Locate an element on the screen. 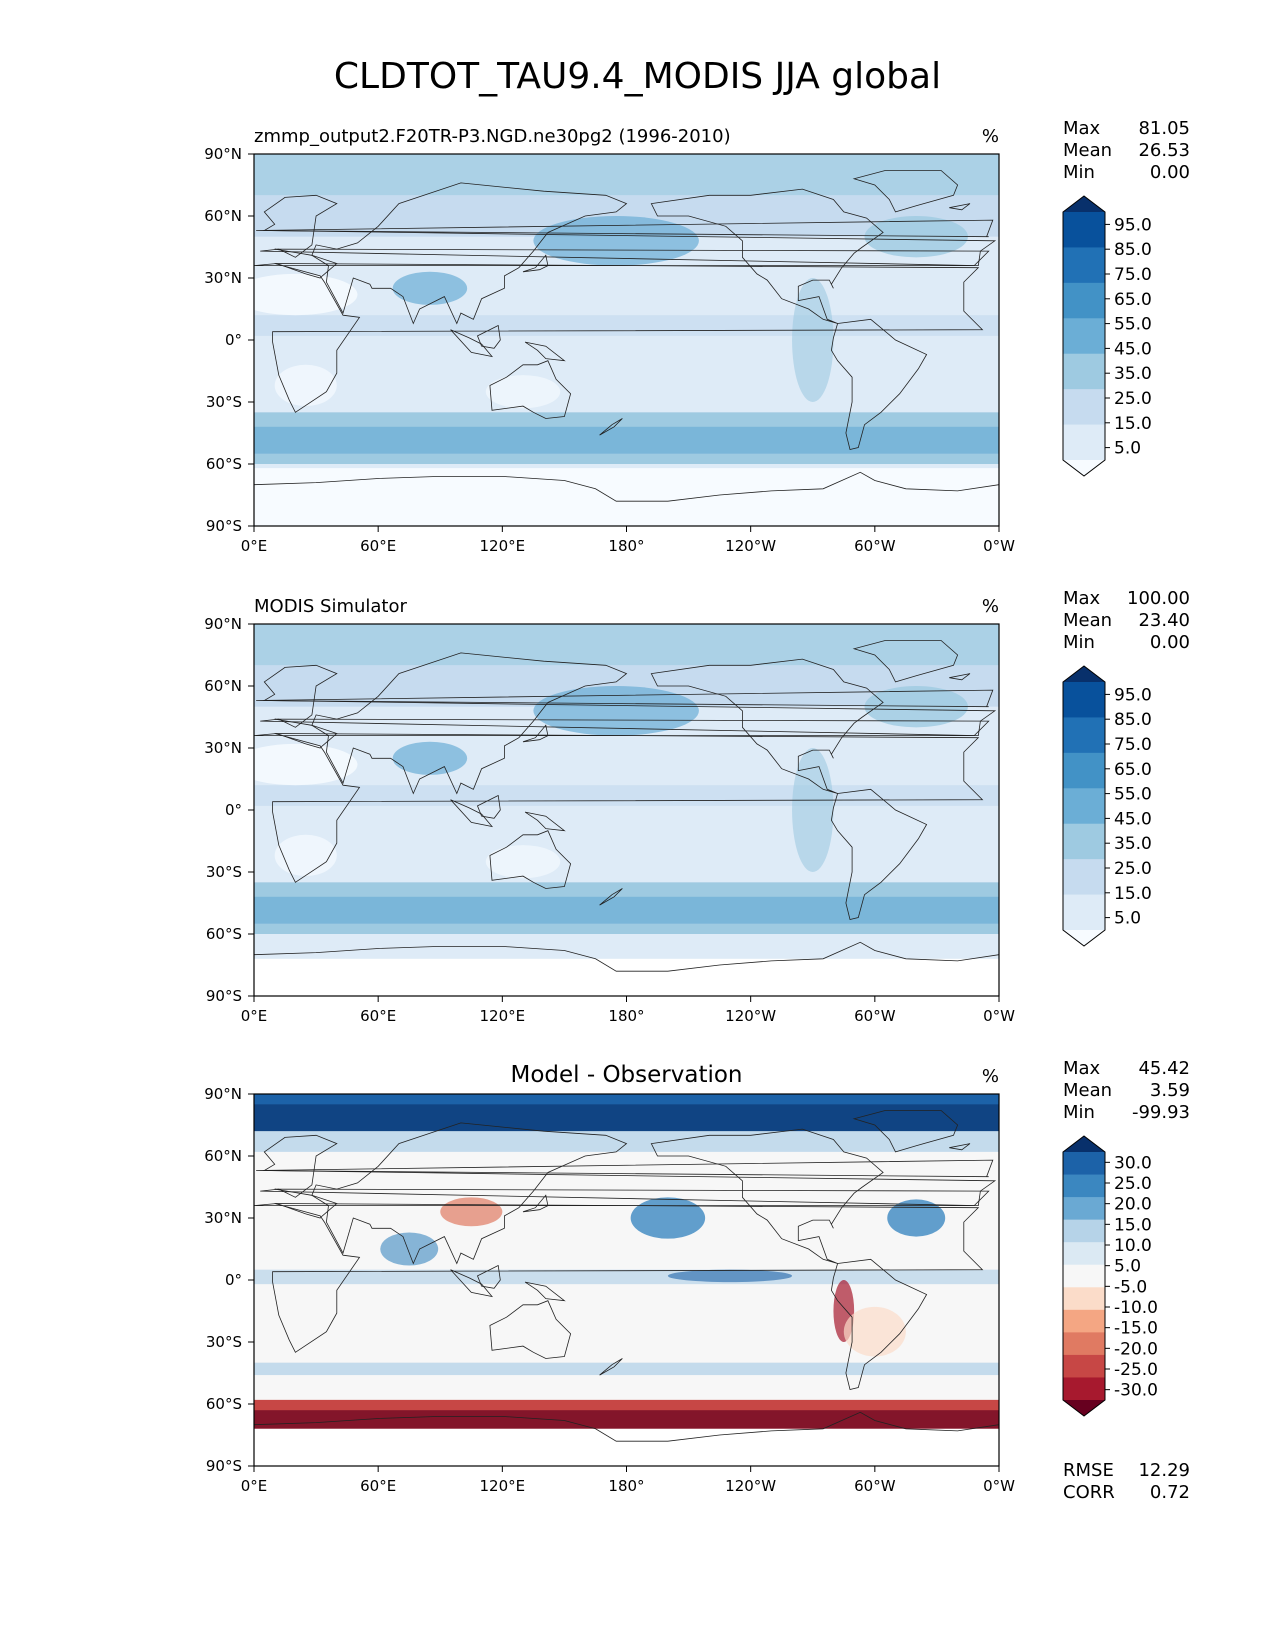 This screenshot has height=1650, width=1275. stat-value-min: -99.93 is located at coordinates (1161, 1112).